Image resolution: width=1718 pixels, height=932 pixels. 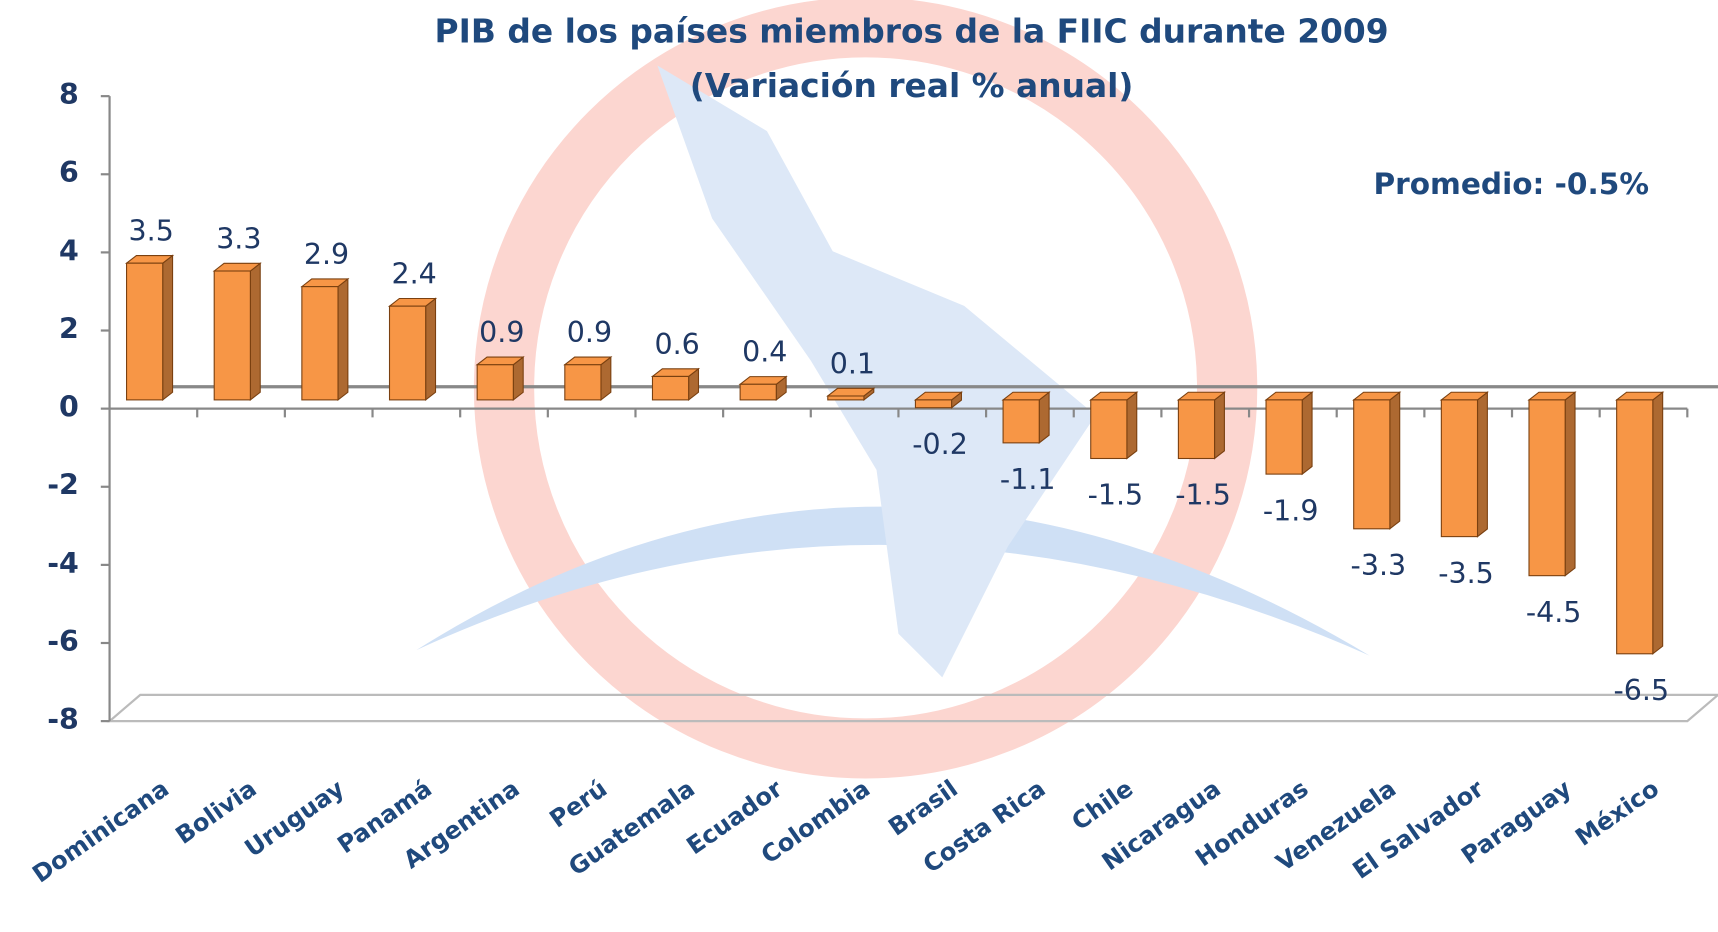 I want to click on watermark-arc, so click(x=893, y=581).